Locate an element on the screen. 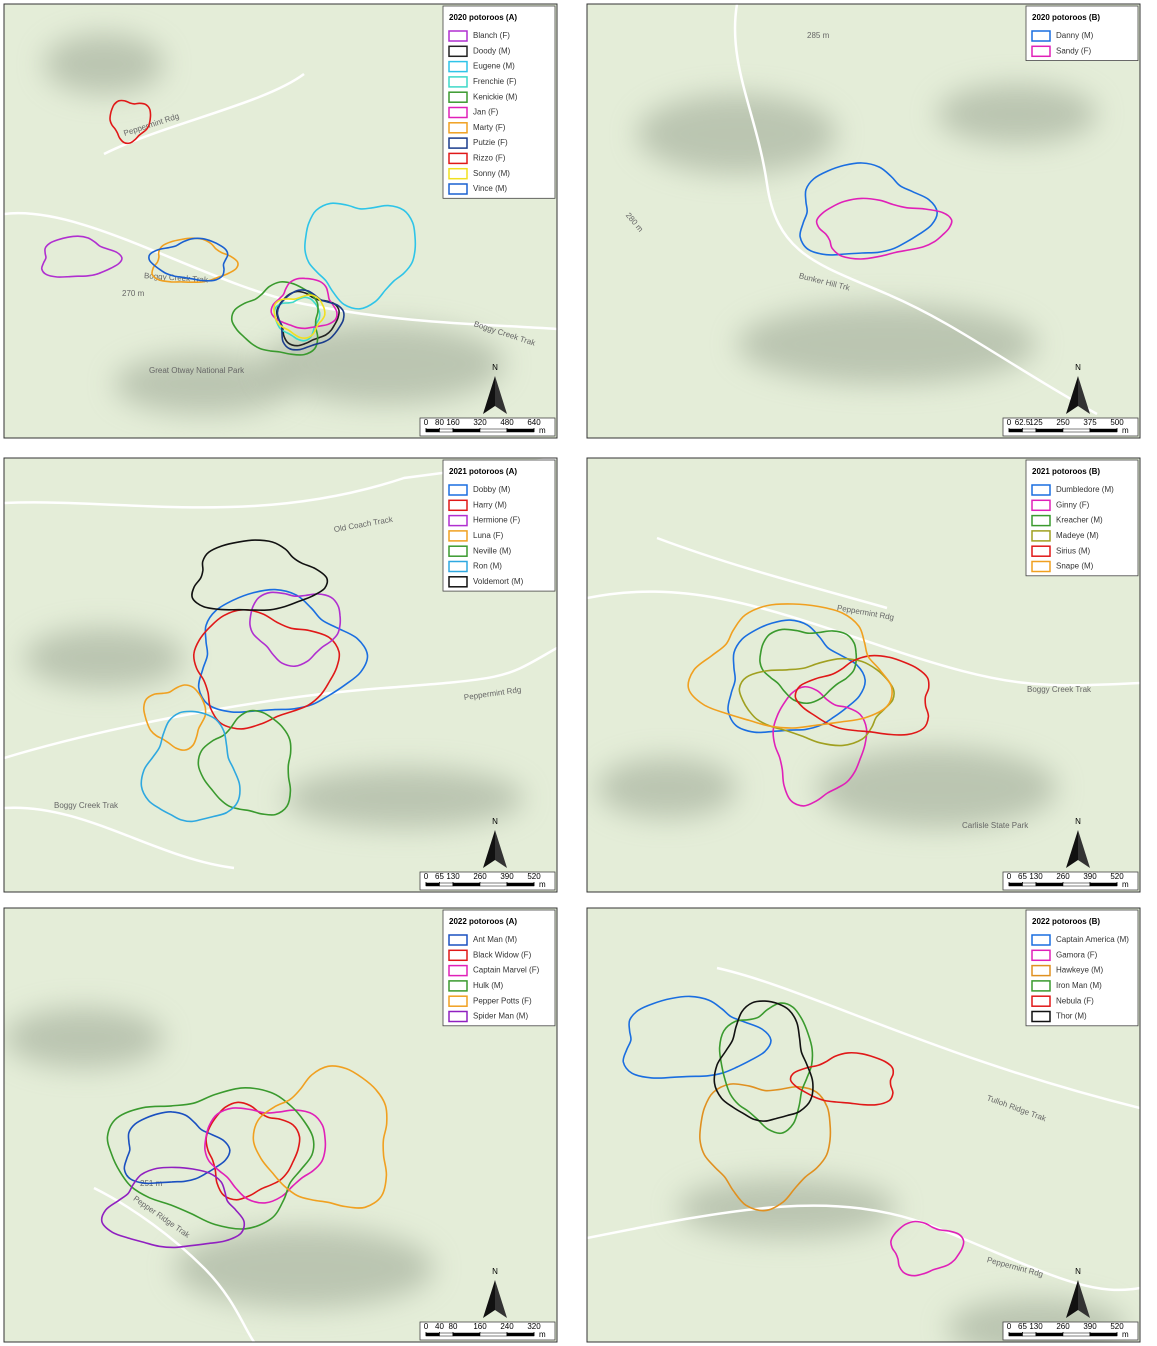 The width and height of the screenshot is (1157, 1346). legend-label: Rizzo (F) is located at coordinates (489, 158).